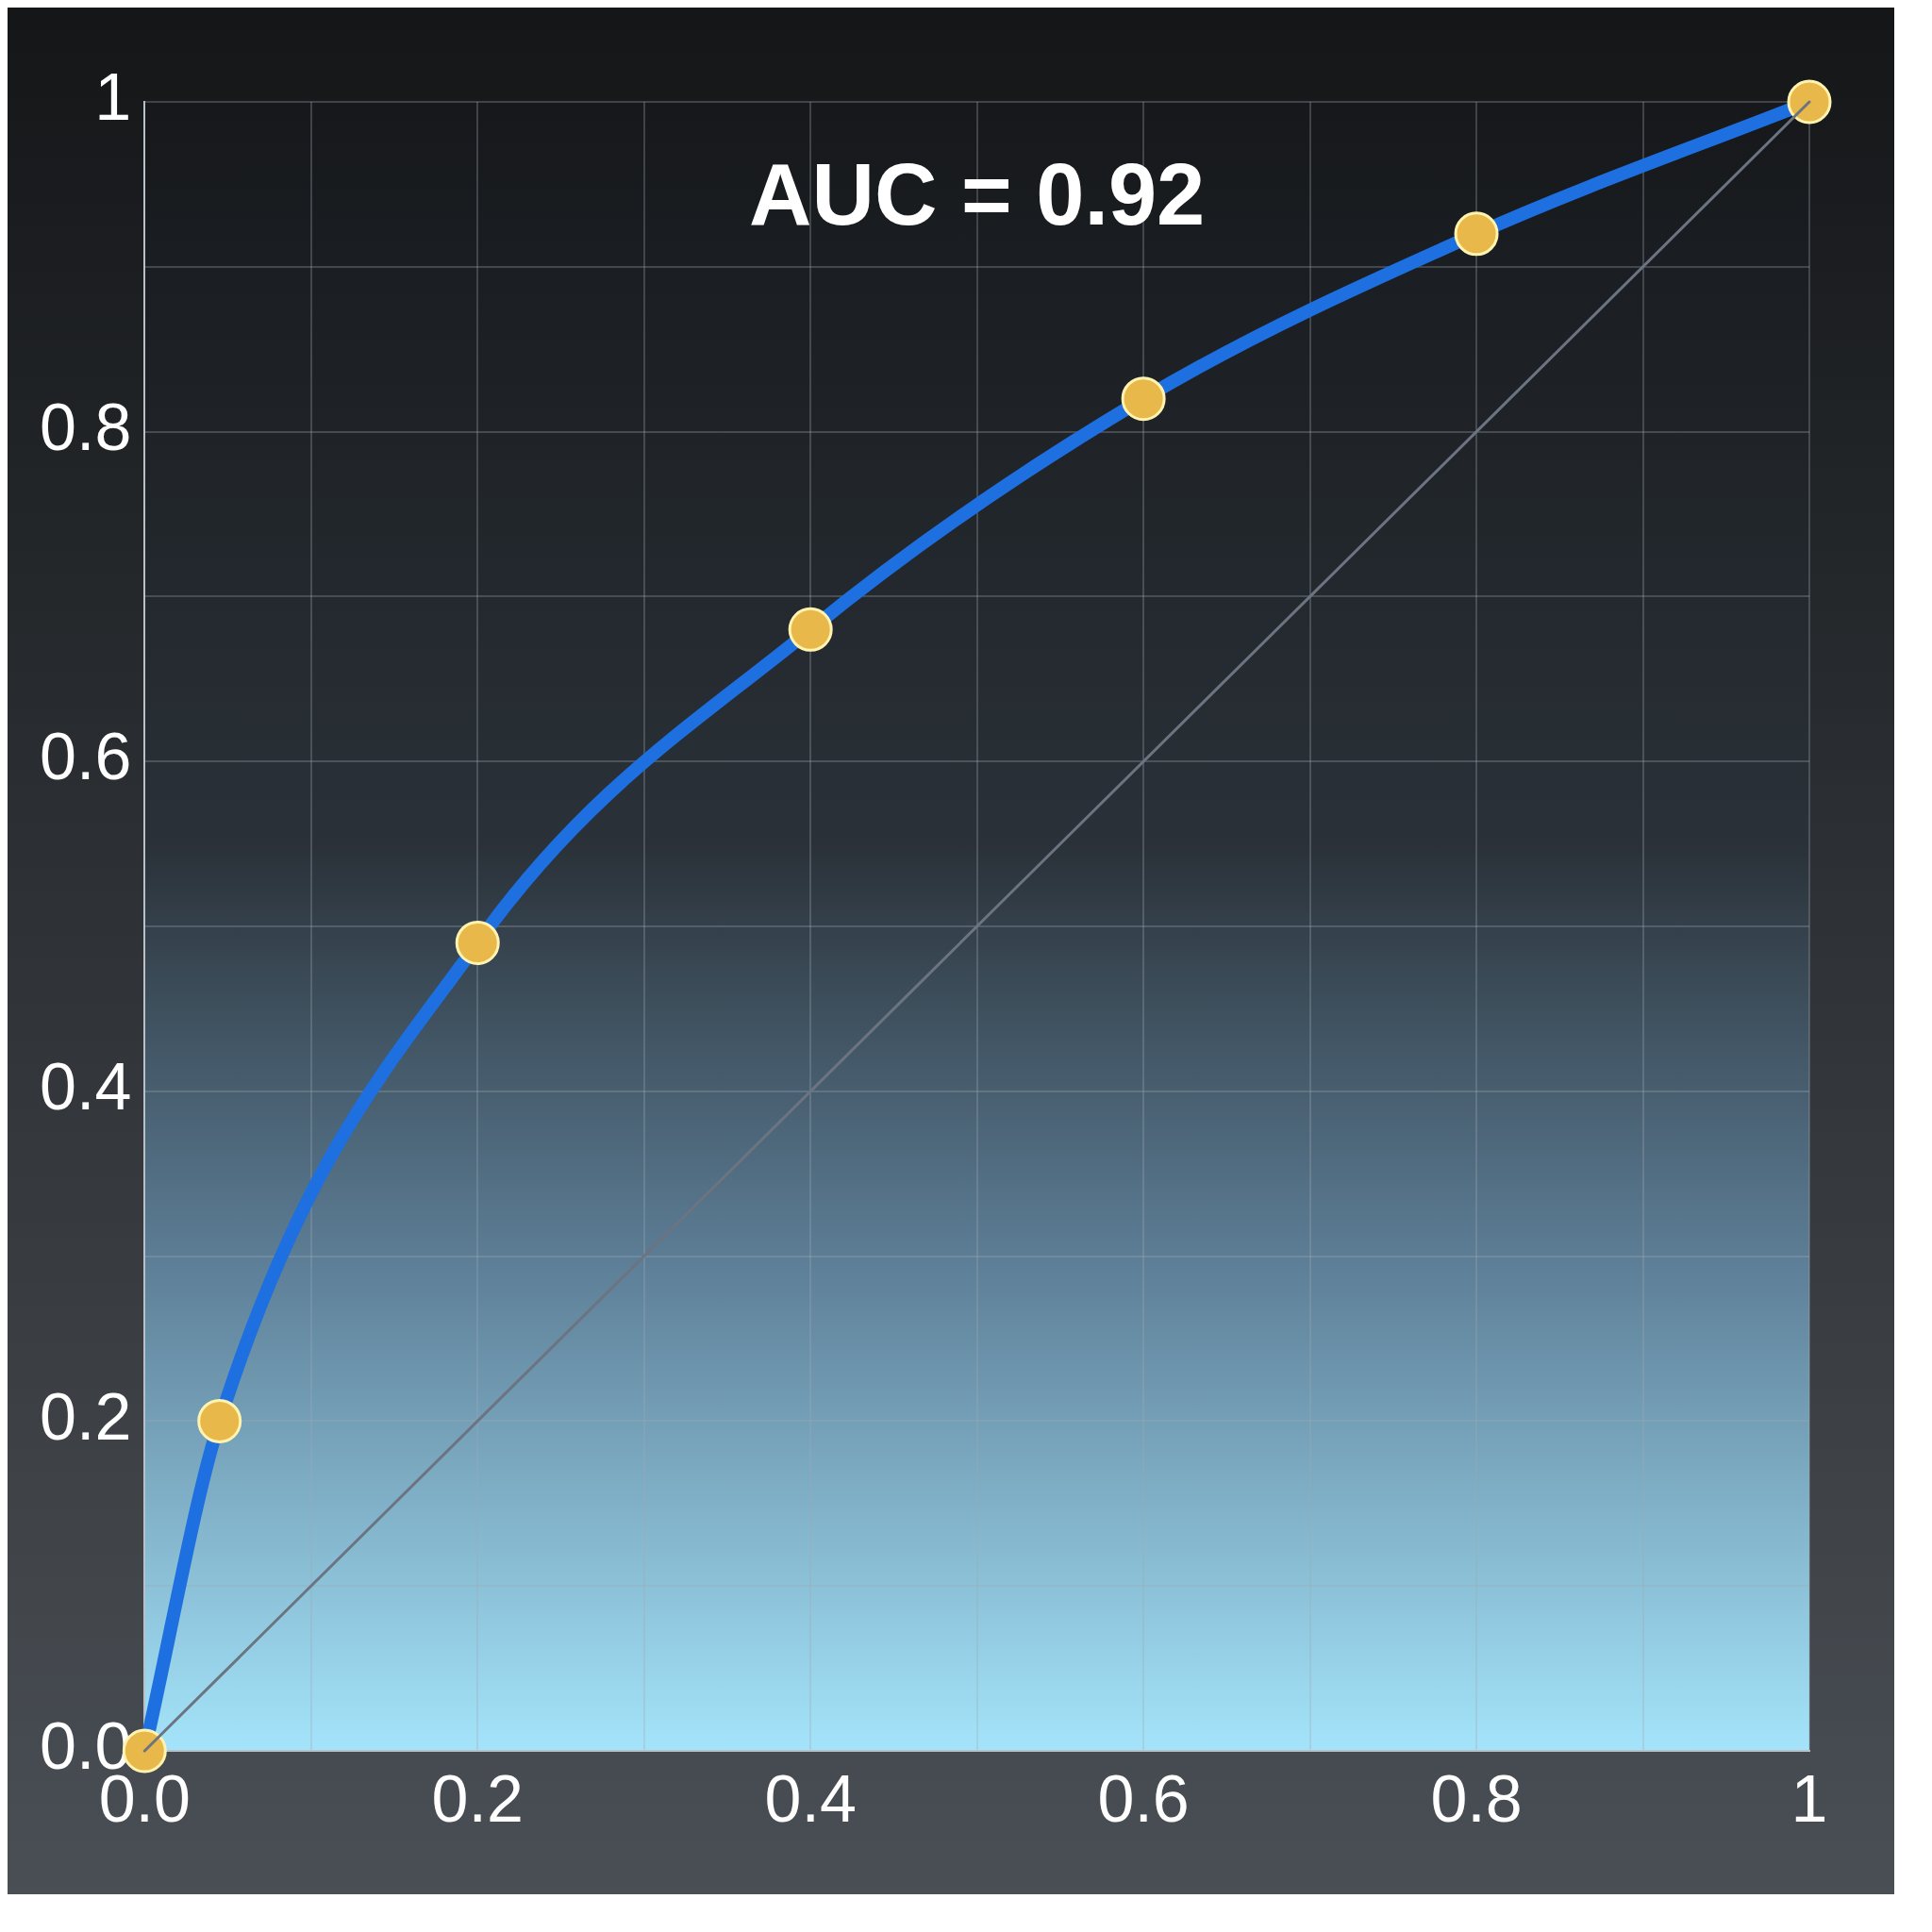 The image size is (1932, 1932). I want to click on x-tick-label: 0.2, so click(478, 1800).